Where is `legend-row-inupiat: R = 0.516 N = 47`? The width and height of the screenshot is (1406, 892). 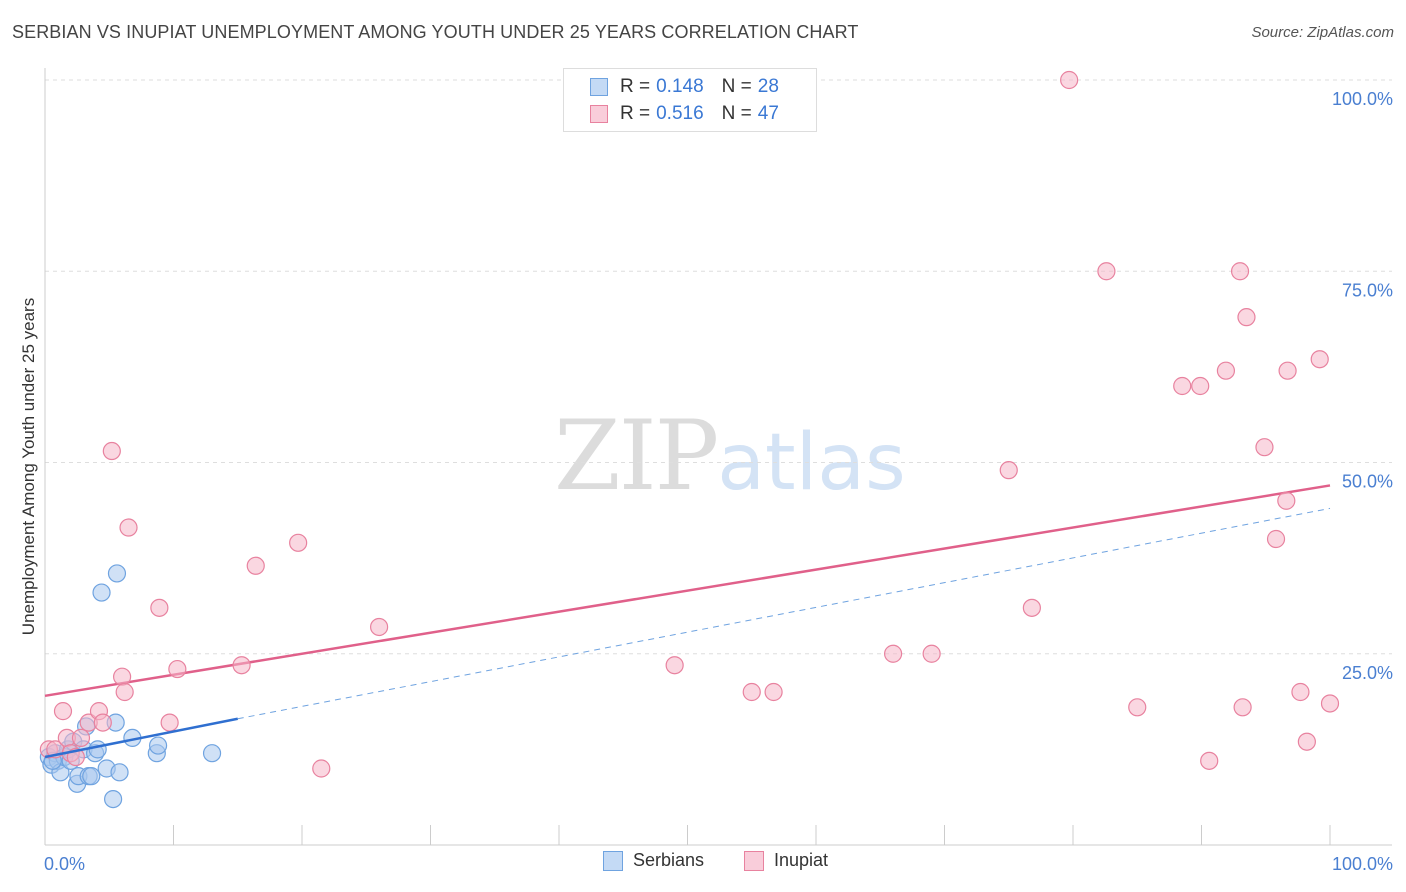 legend-row-inupiat: R = 0.516 N = 47 is located at coordinates (684, 114).